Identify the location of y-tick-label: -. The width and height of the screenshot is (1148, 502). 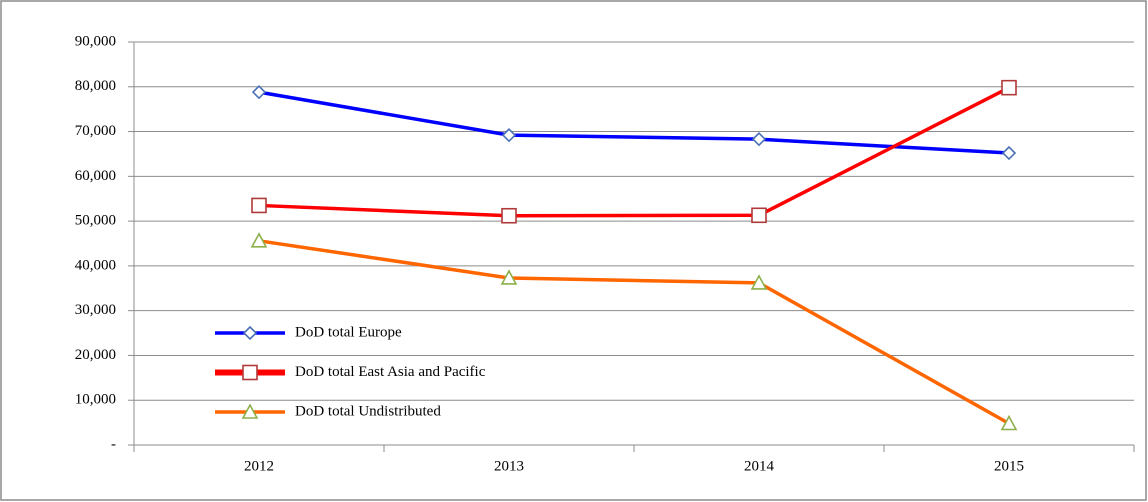
(113, 444).